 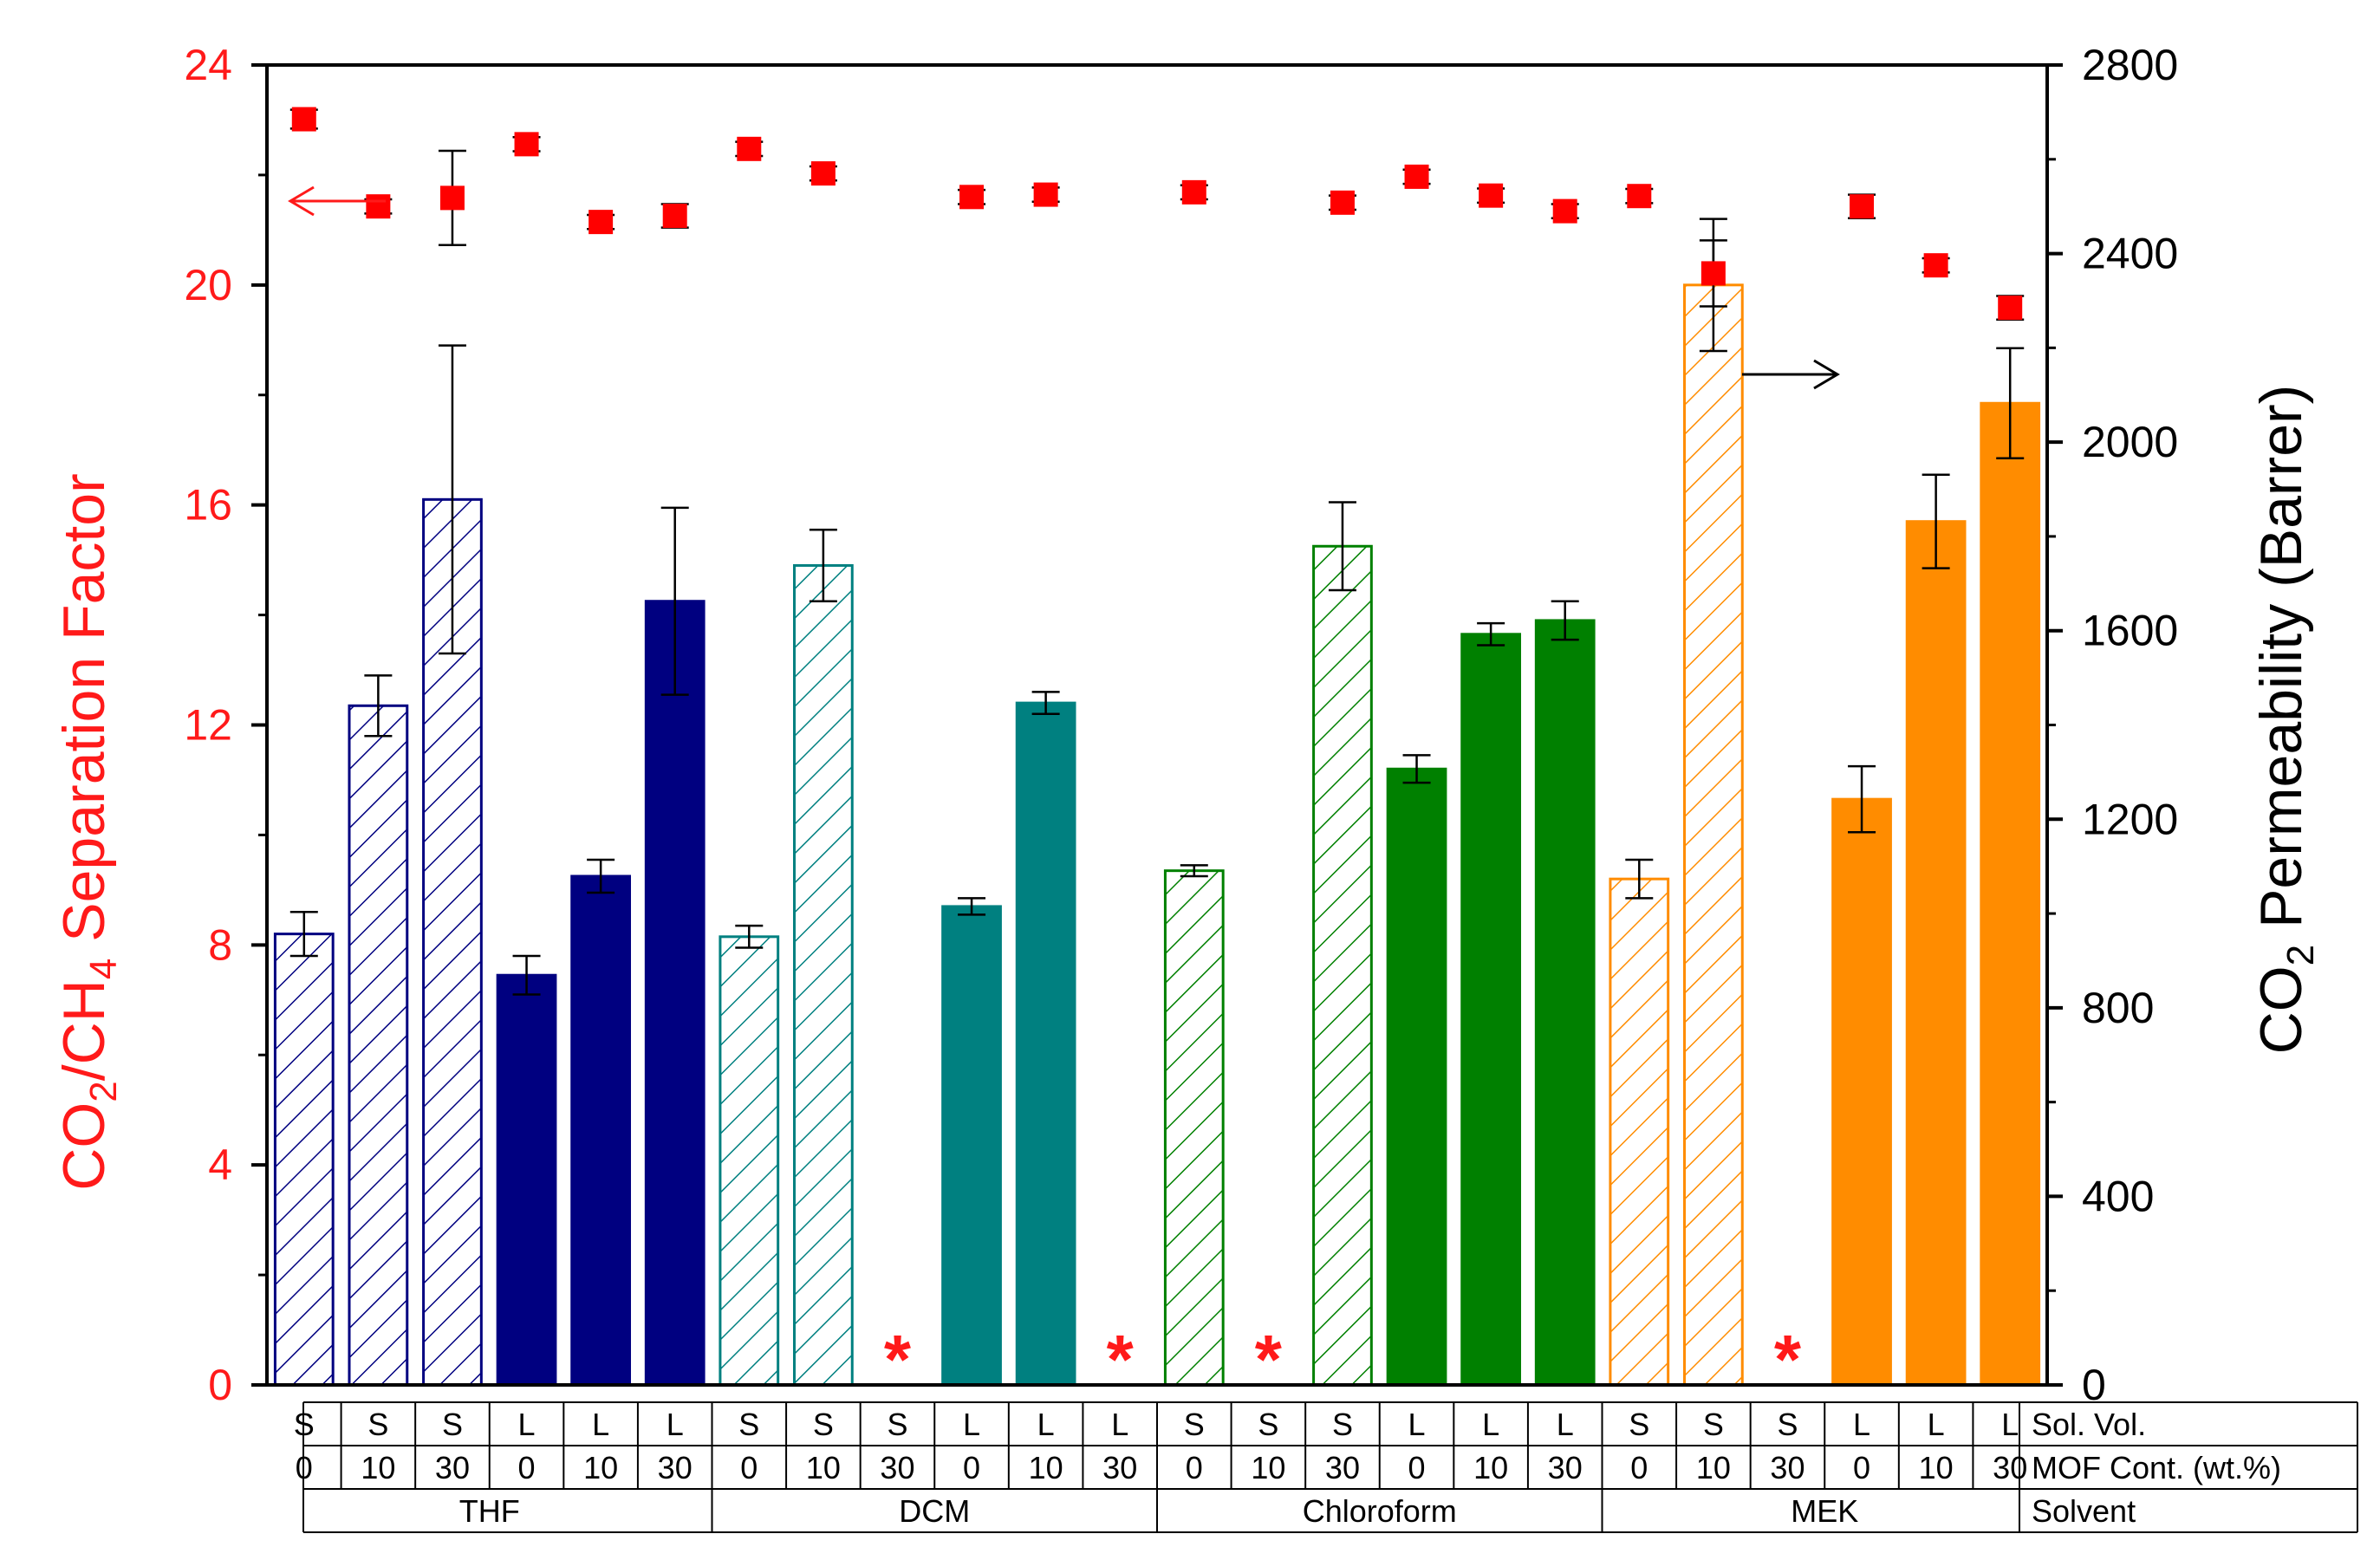 What do you see at coordinates (489, 1511) in the screenshot?
I see `table-solvent-cell: THF` at bounding box center [489, 1511].